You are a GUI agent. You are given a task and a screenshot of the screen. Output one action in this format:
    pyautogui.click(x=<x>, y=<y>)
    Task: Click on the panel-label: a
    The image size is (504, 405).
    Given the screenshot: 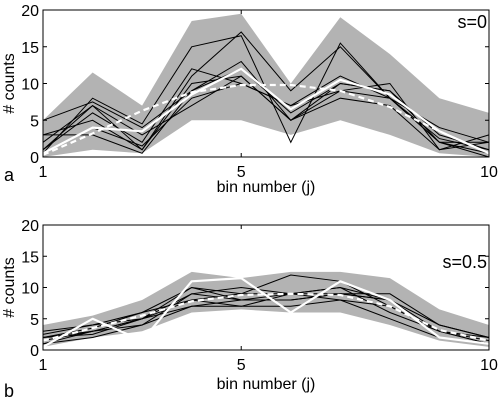 What is the action you would take?
    pyautogui.click(x=9, y=175)
    